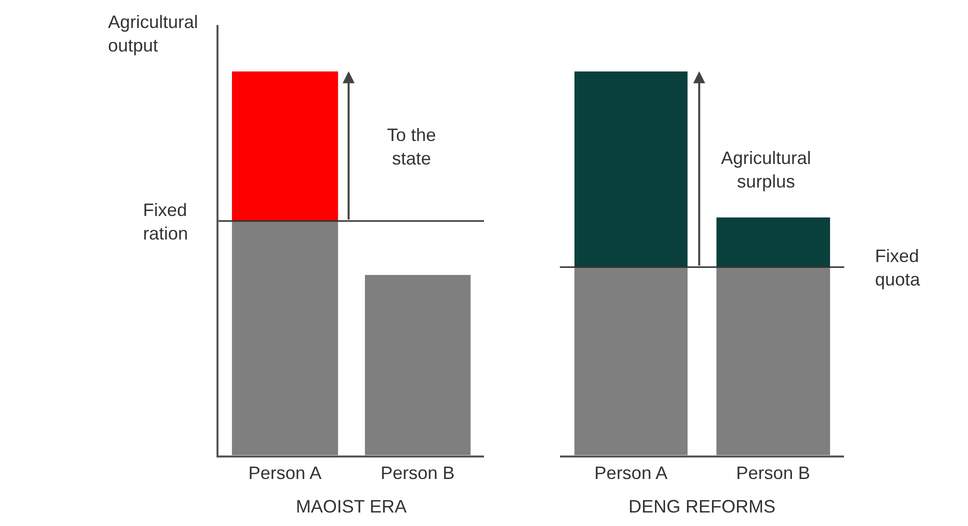 The image size is (968, 526). What do you see at coordinates (351, 506) in the screenshot?
I see `x-axis-title: MAOIST ERA` at bounding box center [351, 506].